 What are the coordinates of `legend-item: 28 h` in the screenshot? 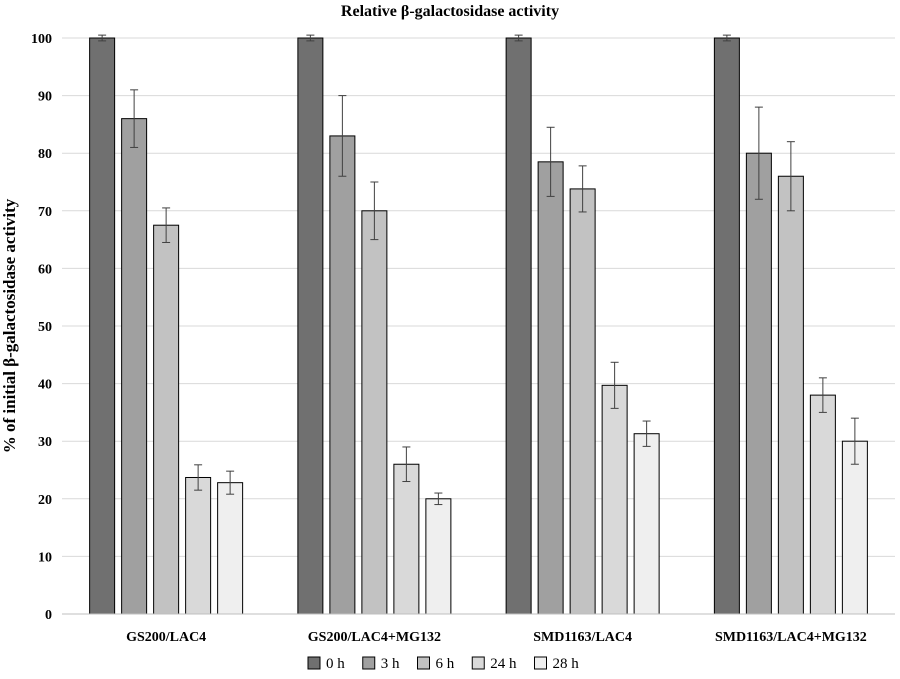 It's located at (557, 664).